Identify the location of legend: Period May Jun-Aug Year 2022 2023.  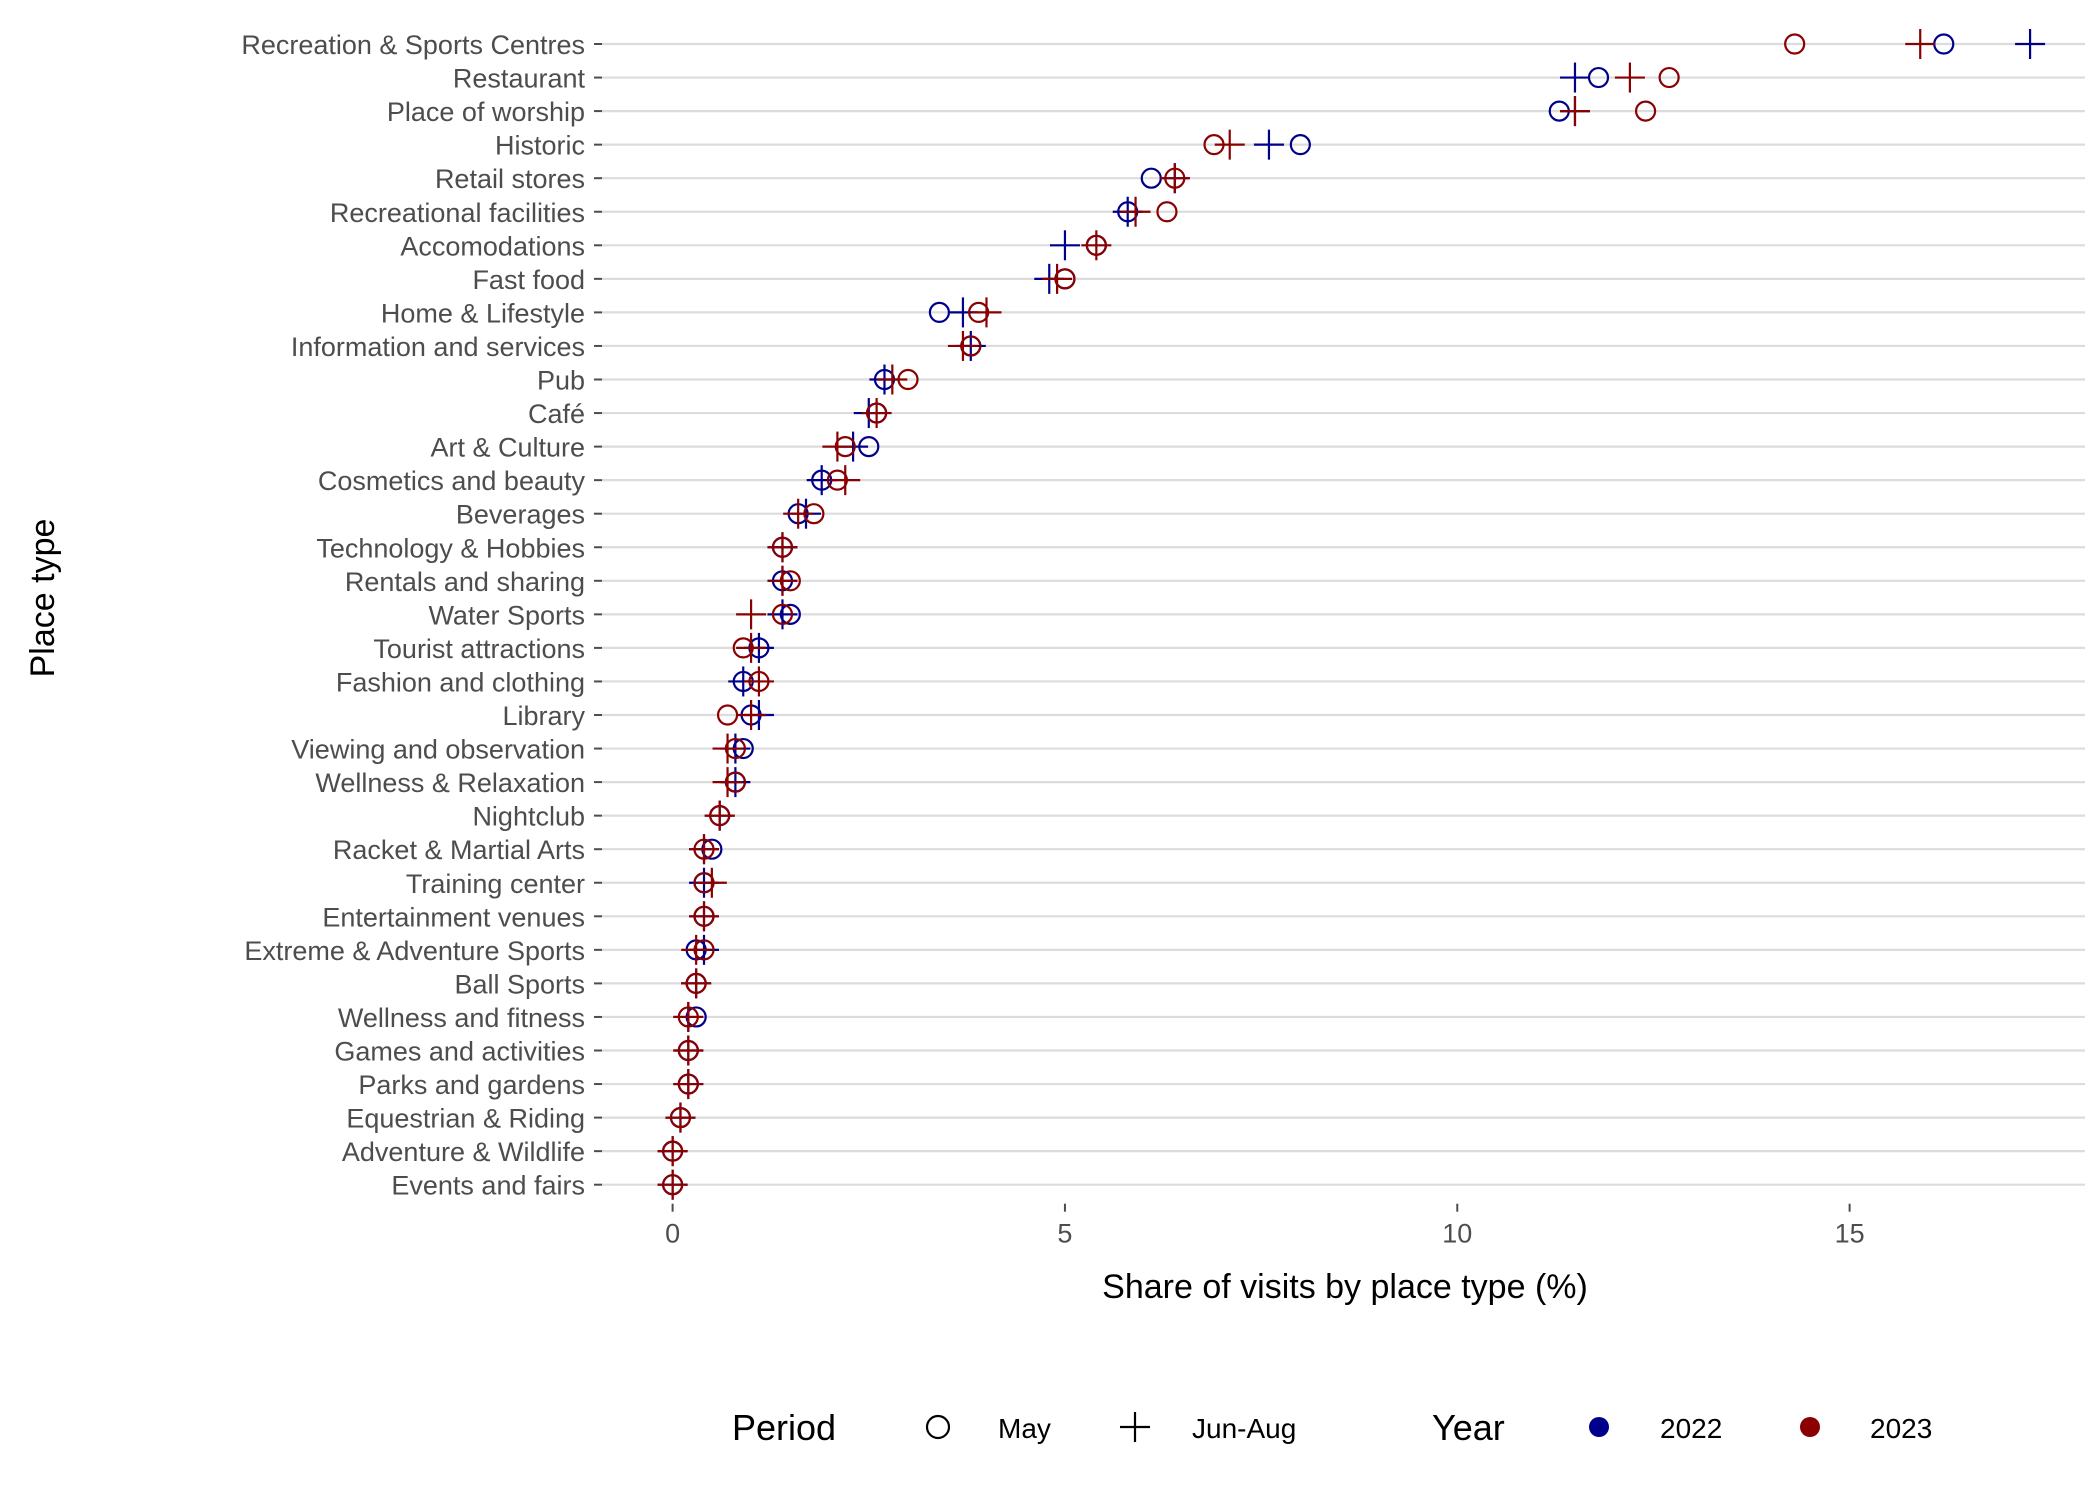
(1332, 1427).